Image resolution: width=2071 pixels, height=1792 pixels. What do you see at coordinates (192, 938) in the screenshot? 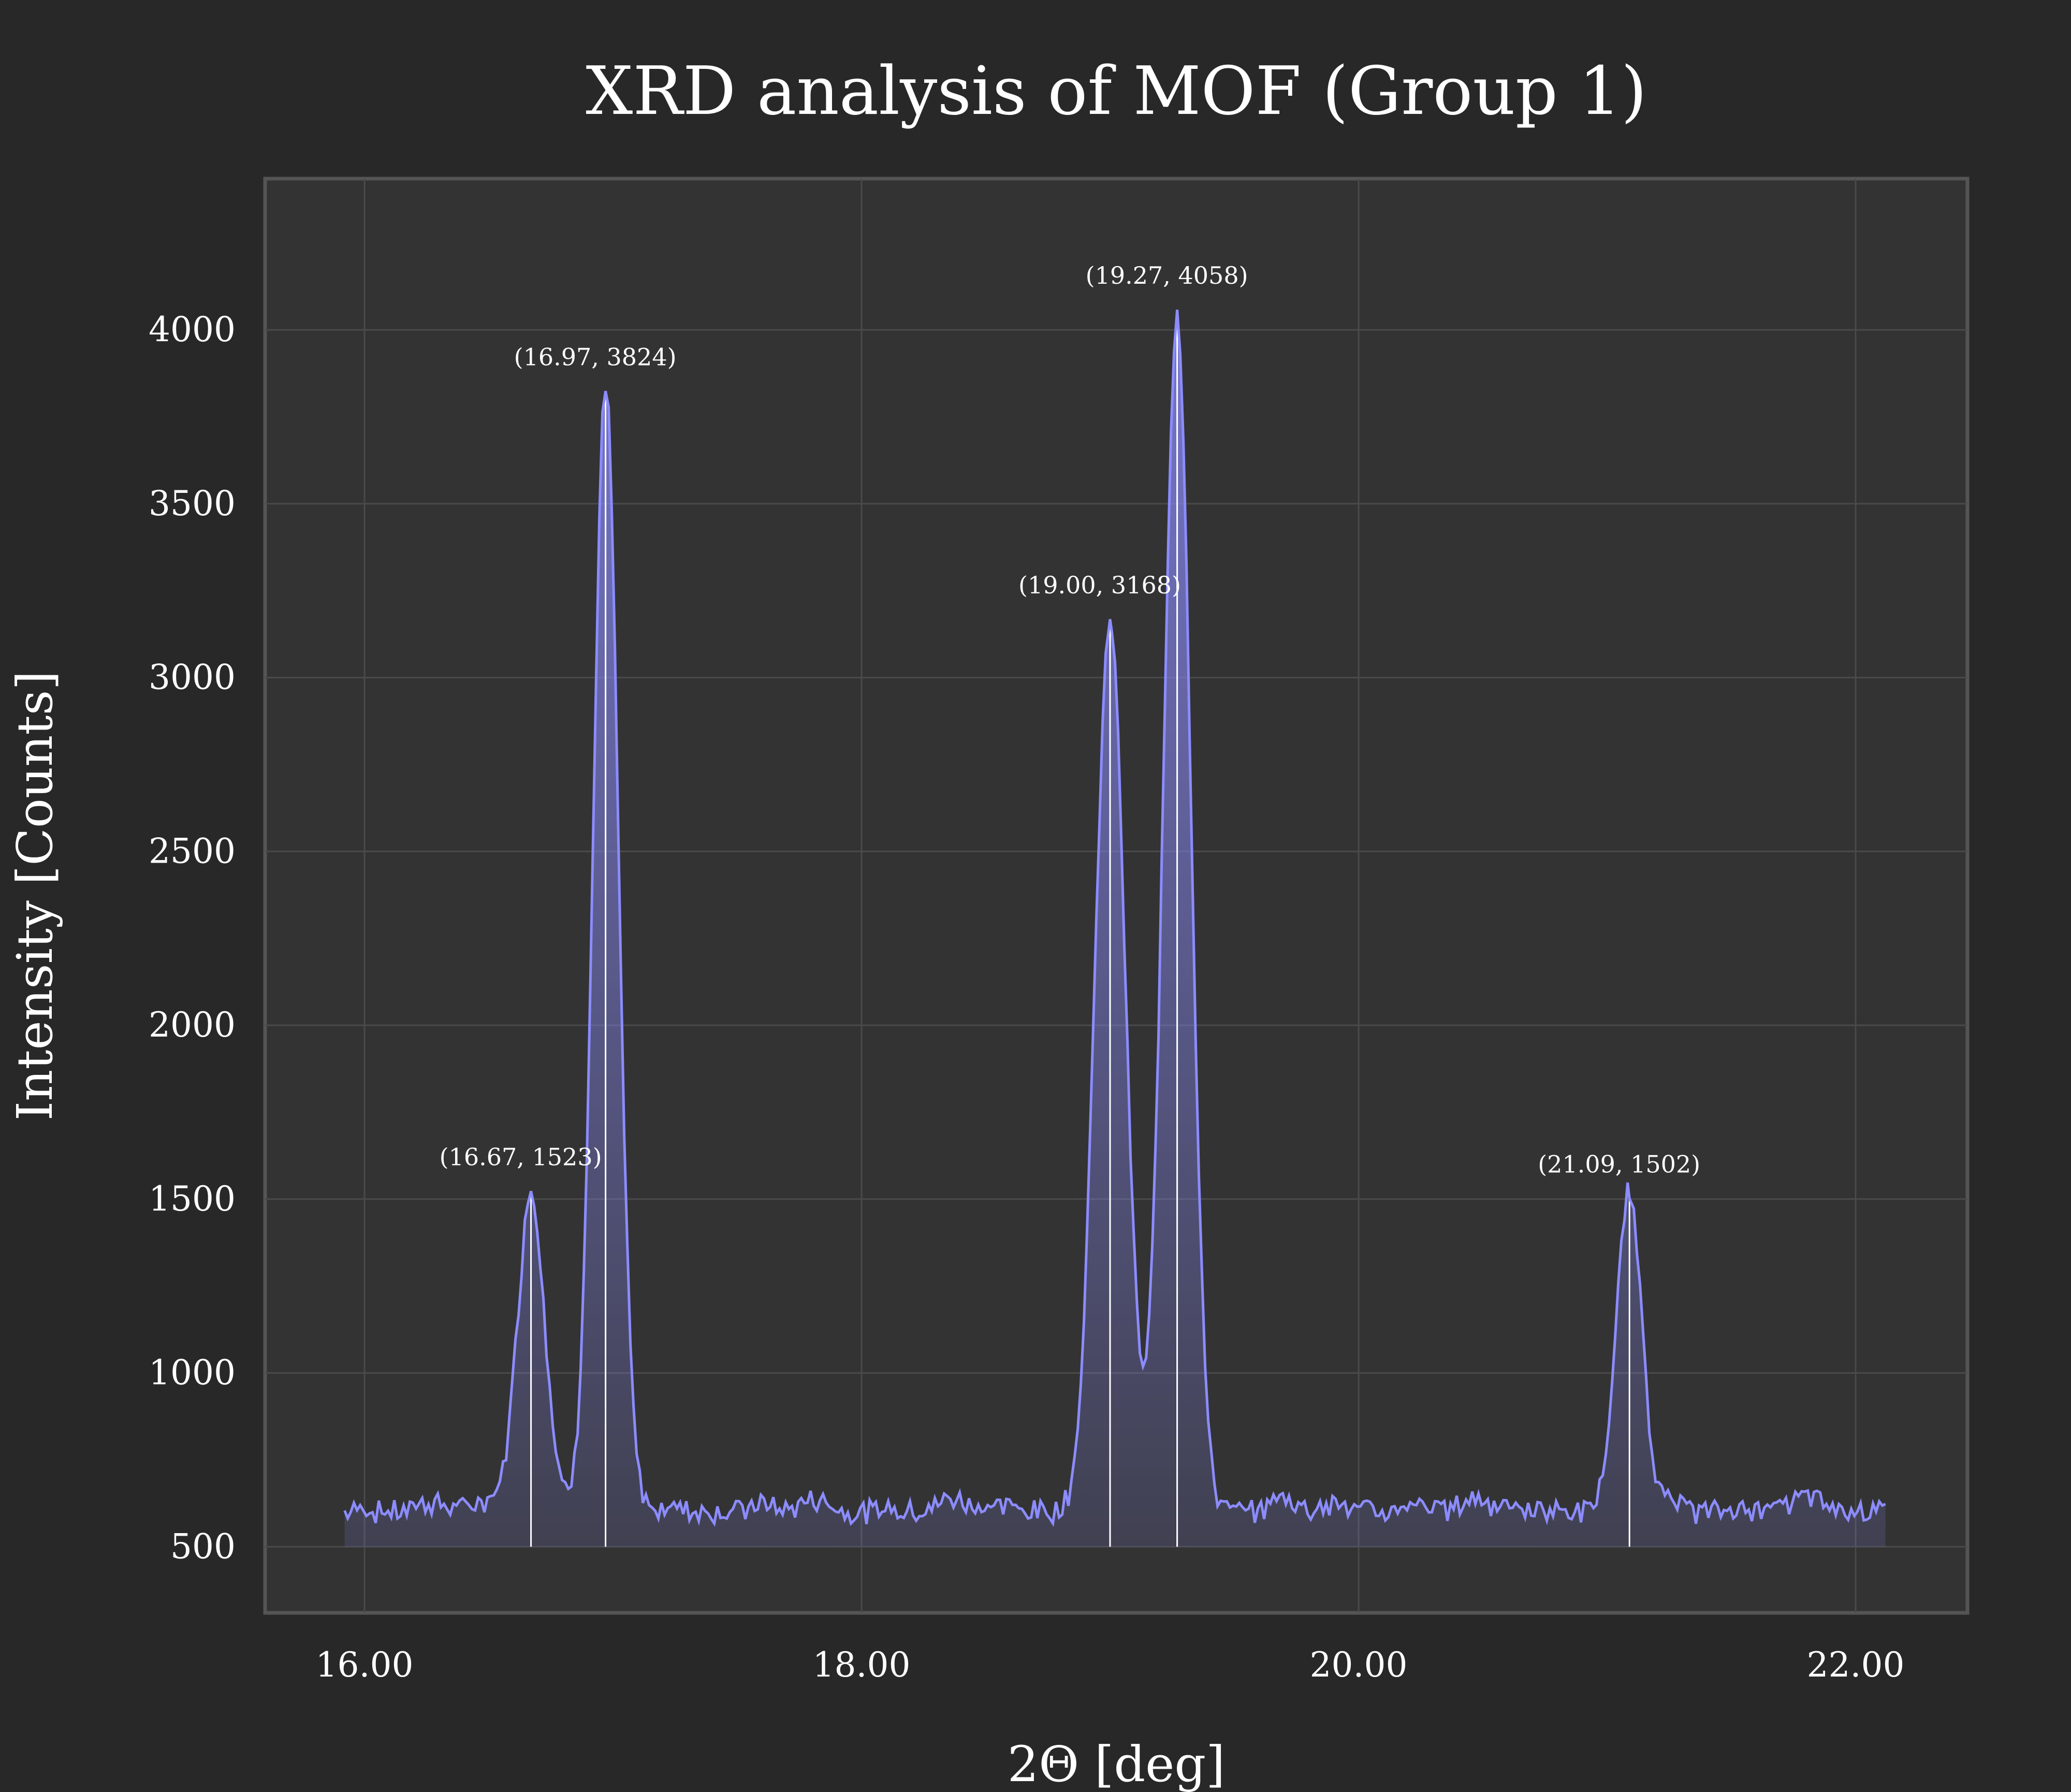
I see `y-tick-labels: 500 1000 1500 2000 2500 3000 3500 4000` at bounding box center [192, 938].